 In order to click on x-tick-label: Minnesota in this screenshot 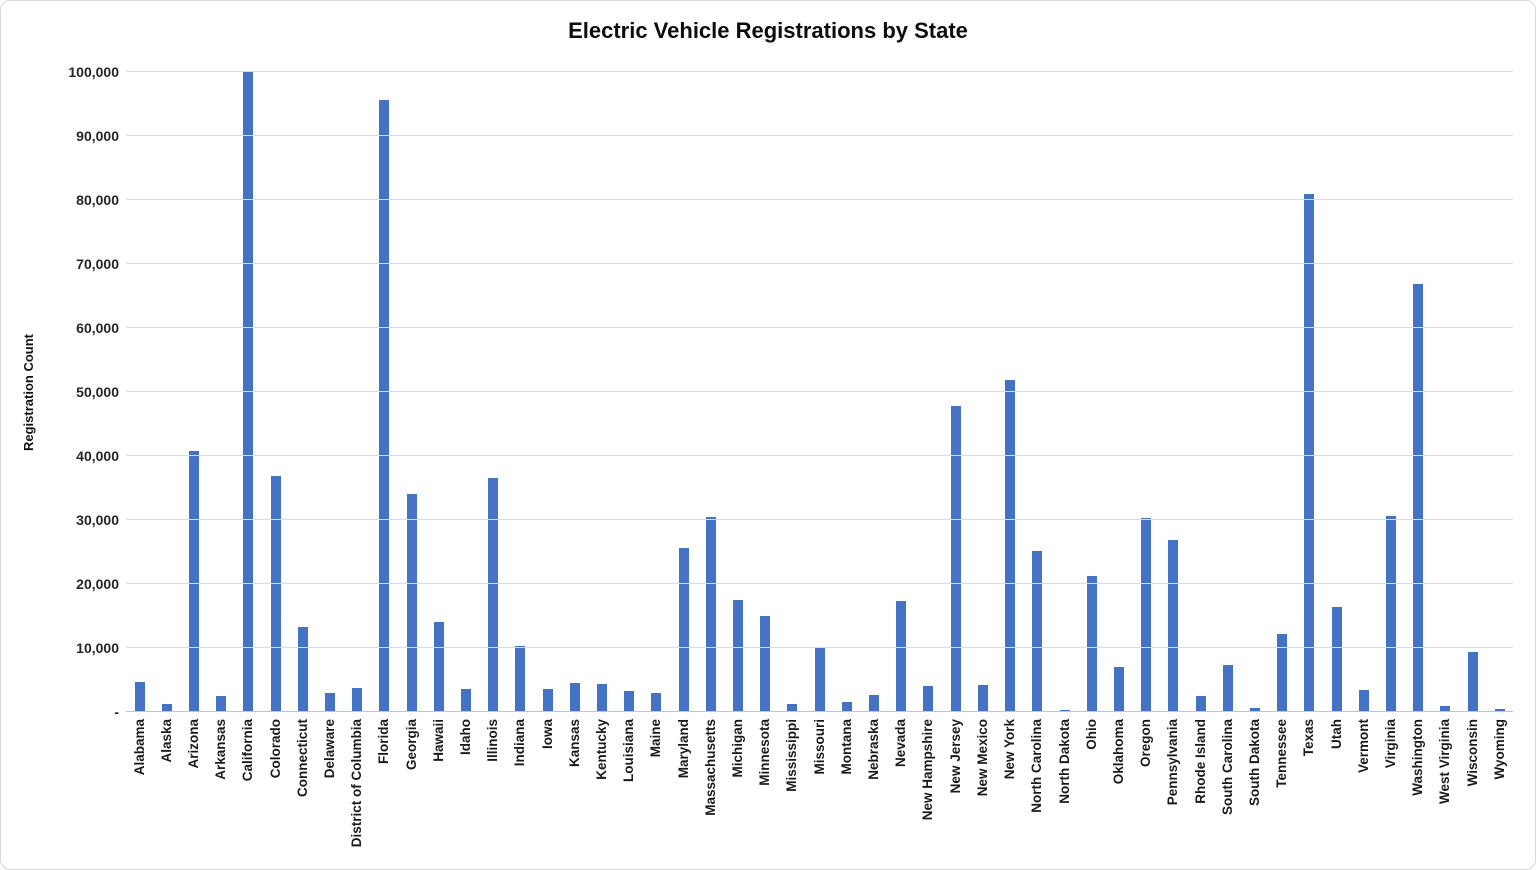, I will do `click(765, 752)`.